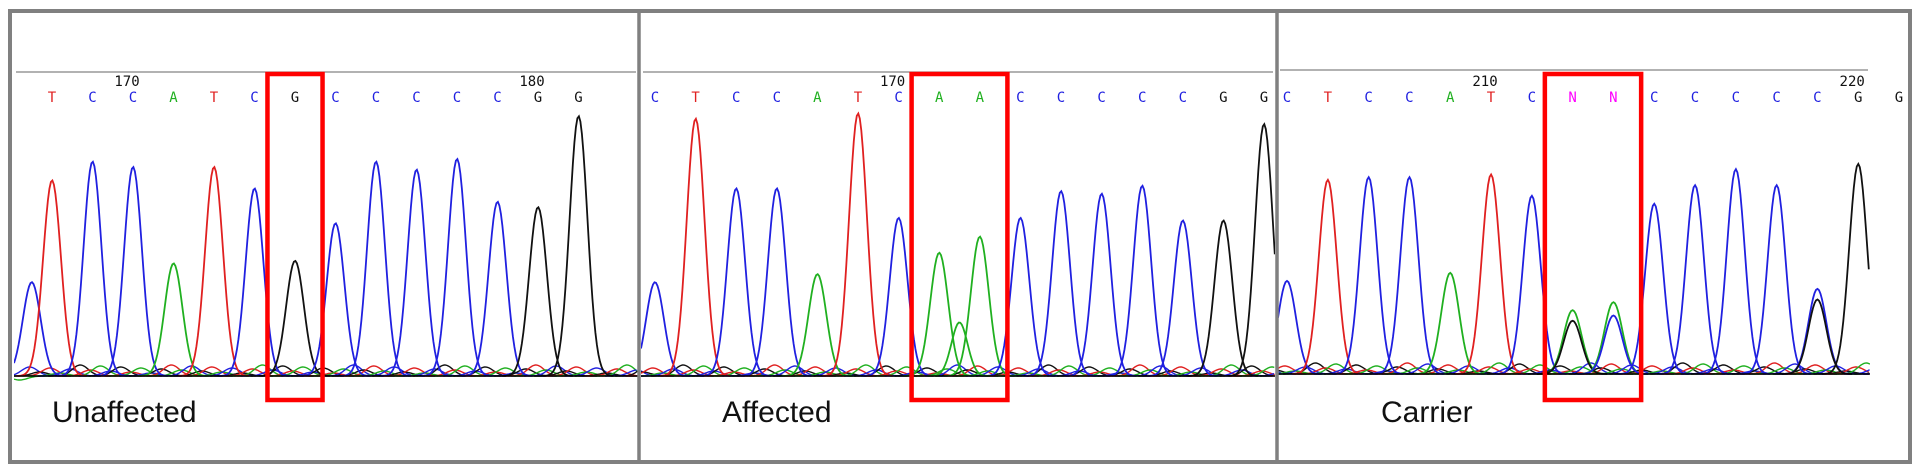 The width and height of the screenshot is (1920, 473). What do you see at coordinates (1852, 82) in the screenshot?
I see `position-label: 220` at bounding box center [1852, 82].